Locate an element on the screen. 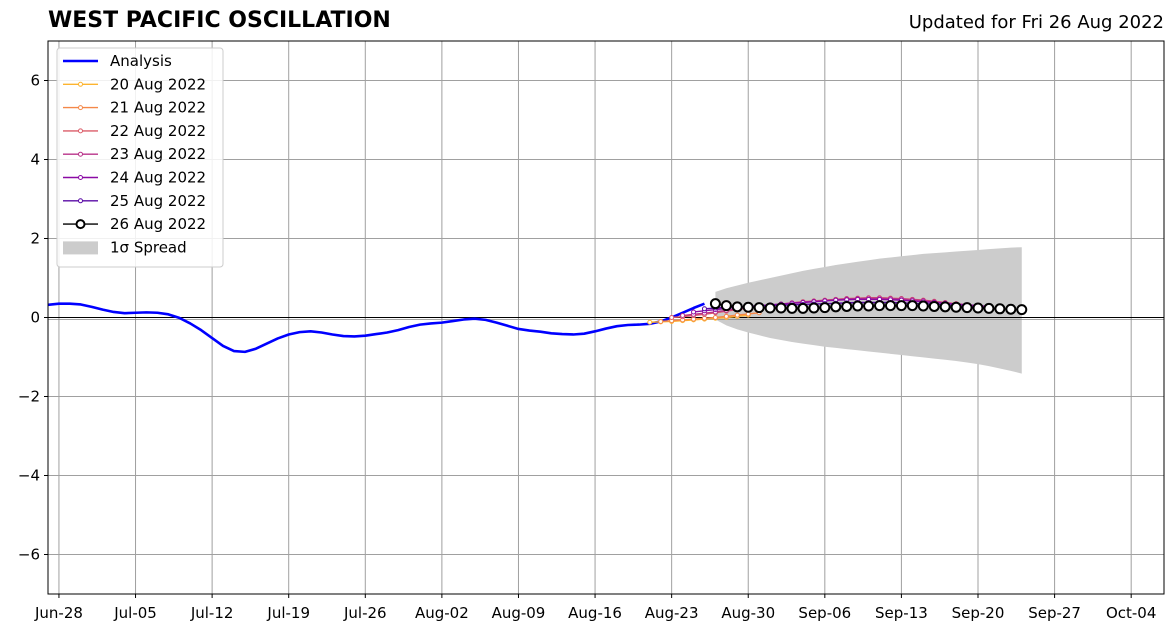 The height and width of the screenshot is (633, 1176). legend-item: Analysis is located at coordinates (117, 61).